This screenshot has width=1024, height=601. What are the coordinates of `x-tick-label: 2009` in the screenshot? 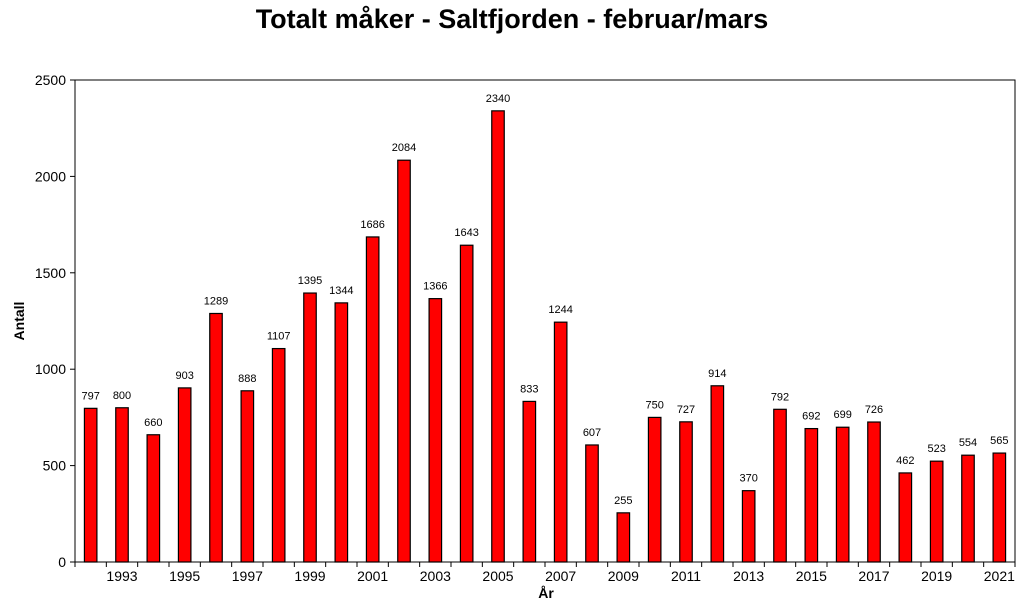 It's located at (623, 576).